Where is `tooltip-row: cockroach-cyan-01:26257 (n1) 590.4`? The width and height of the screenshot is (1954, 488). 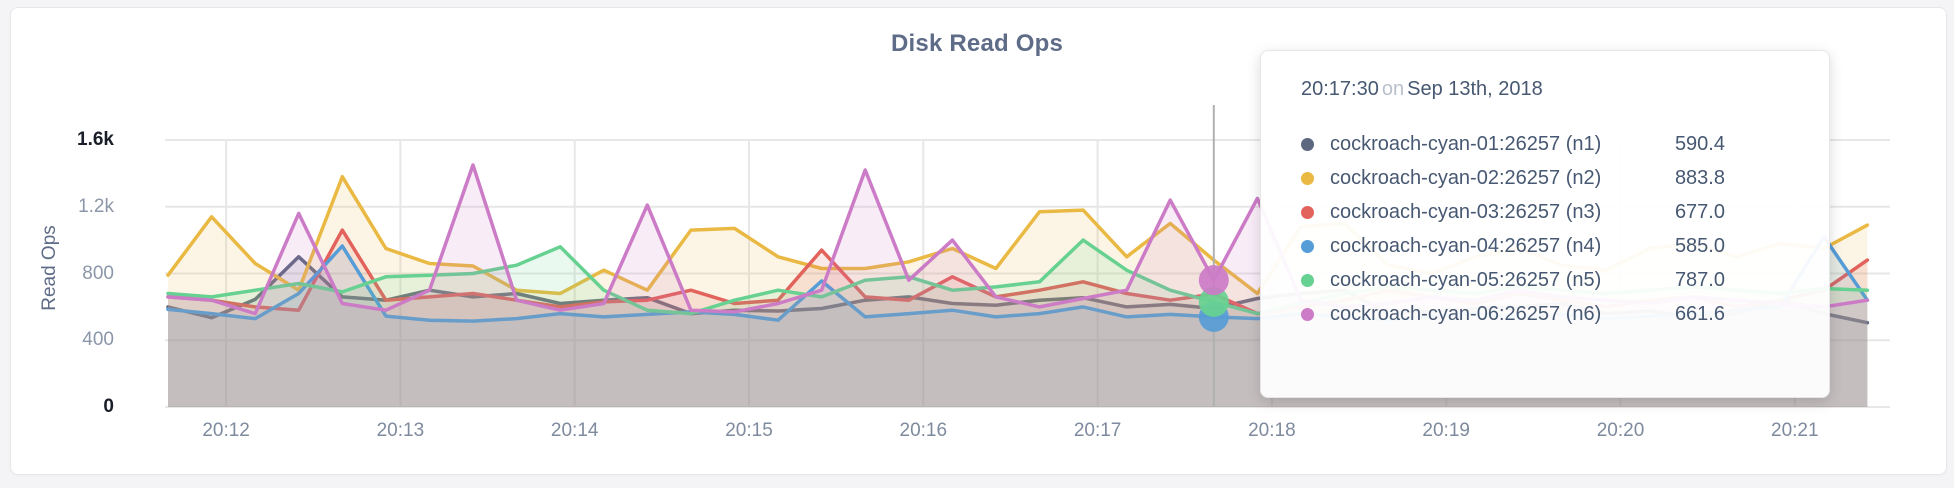
tooltip-row: cockroach-cyan-01:26257 (n1) 590.4 is located at coordinates (1513, 144).